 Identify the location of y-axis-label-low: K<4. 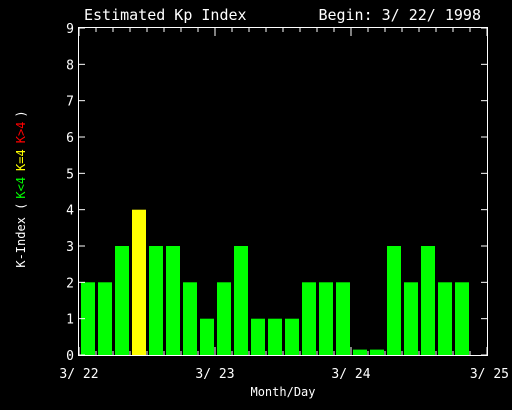
(21, 188).